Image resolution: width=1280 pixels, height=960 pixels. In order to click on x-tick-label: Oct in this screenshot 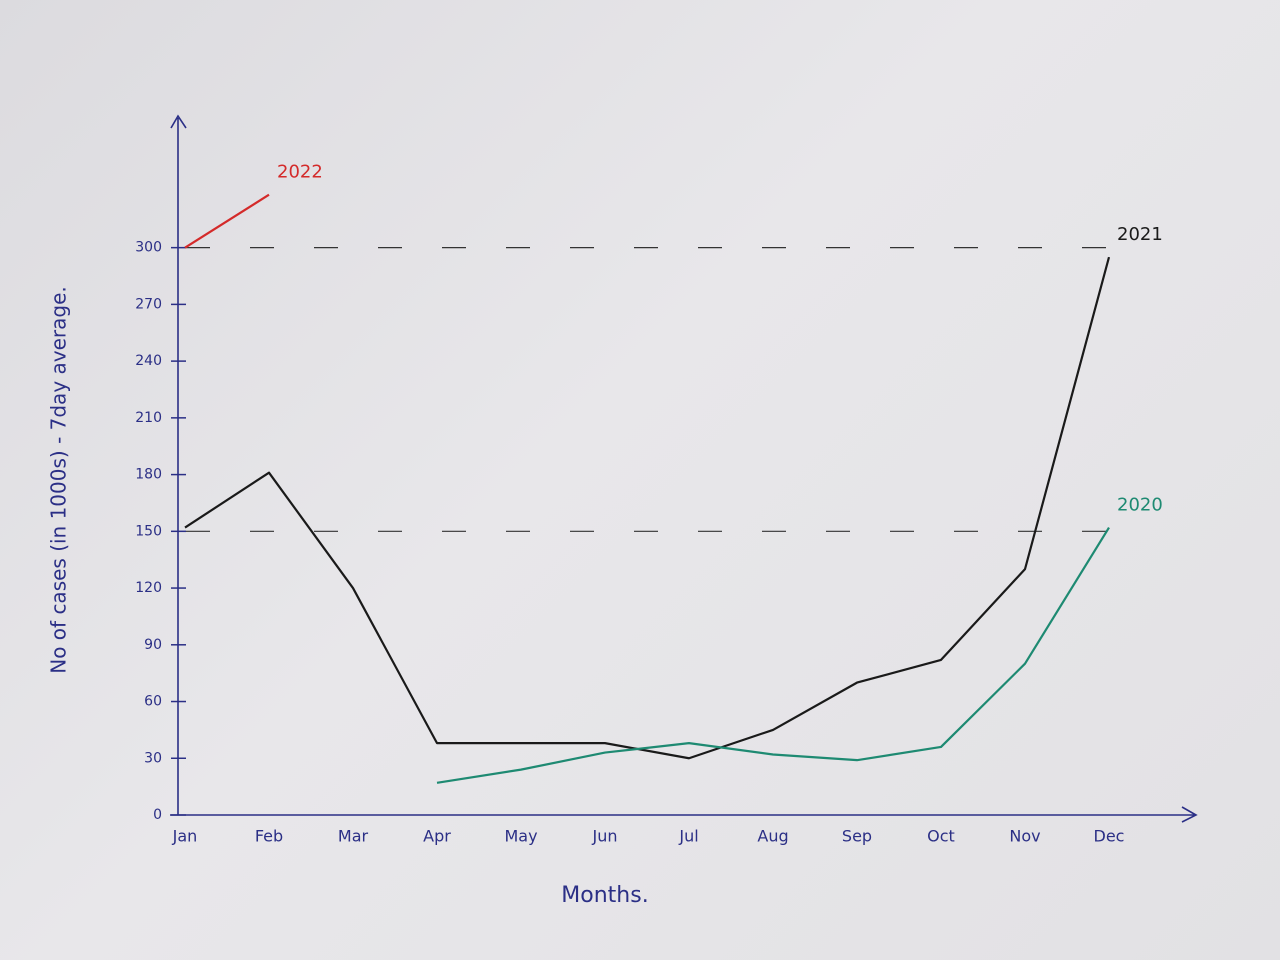, I will do `click(941, 836)`.